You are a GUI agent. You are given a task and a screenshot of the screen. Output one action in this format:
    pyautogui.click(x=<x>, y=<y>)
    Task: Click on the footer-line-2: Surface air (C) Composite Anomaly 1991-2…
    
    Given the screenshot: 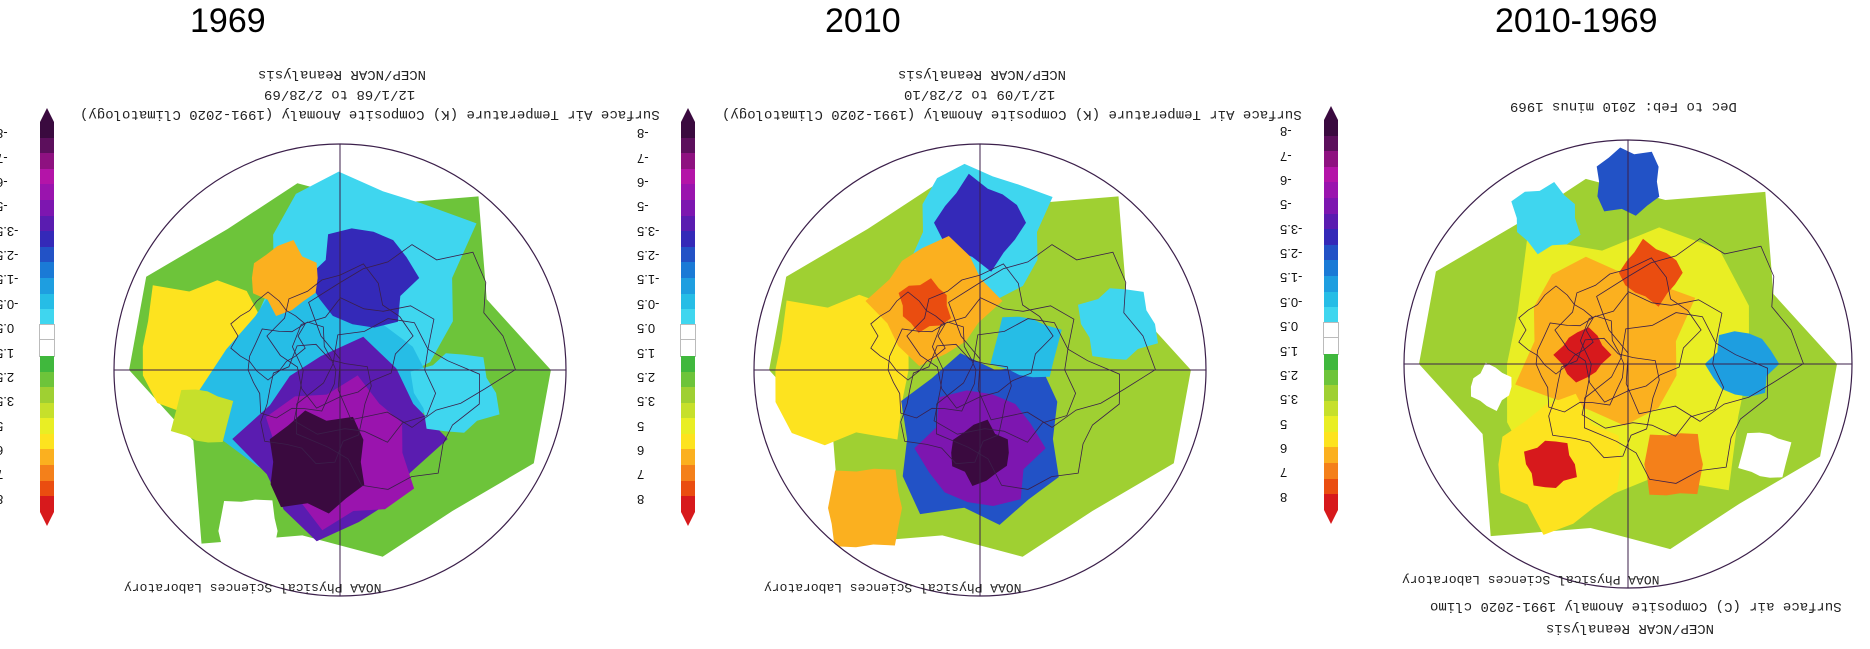 What is the action you would take?
    pyautogui.click(x=1636, y=606)
    